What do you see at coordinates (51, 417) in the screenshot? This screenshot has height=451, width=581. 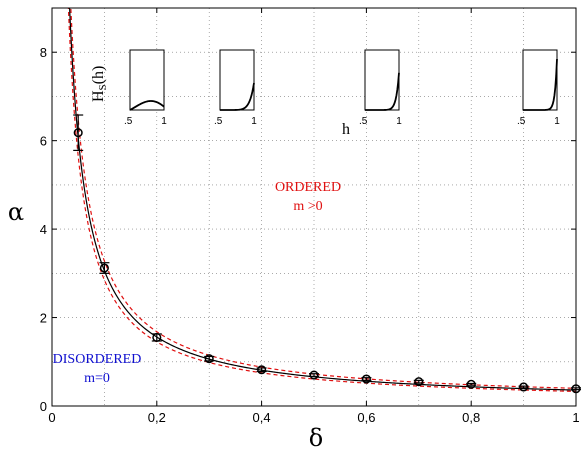 I see `x-tick-label: 0` at bounding box center [51, 417].